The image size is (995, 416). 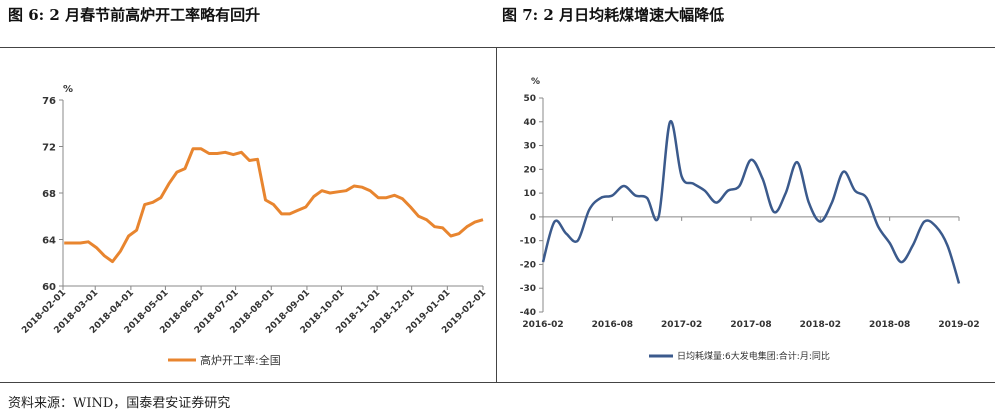 What do you see at coordinates (681, 325) in the screenshot?
I see `x-tick-label: 2017-02` at bounding box center [681, 325].